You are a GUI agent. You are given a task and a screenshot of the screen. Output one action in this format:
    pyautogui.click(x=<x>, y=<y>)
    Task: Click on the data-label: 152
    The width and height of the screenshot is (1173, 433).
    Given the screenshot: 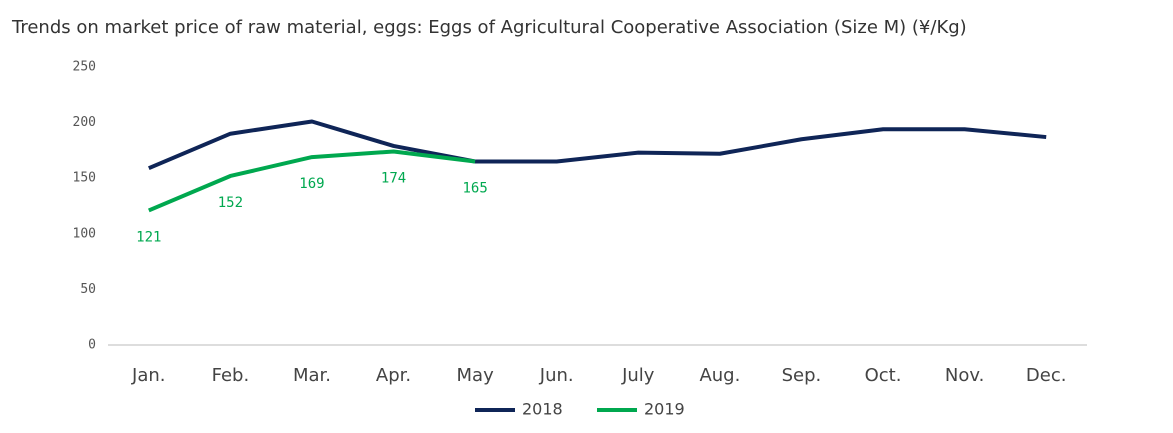 What is the action you would take?
    pyautogui.click(x=230, y=203)
    